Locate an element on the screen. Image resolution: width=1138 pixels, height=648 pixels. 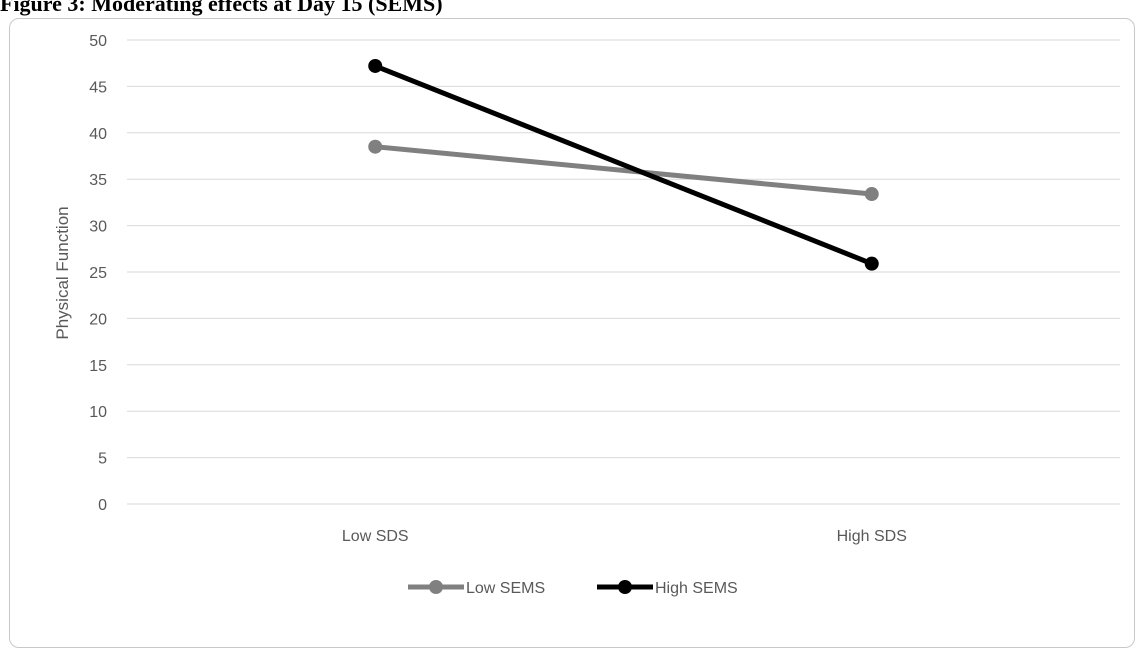
legend-label: Low SEMS is located at coordinates (505, 588).